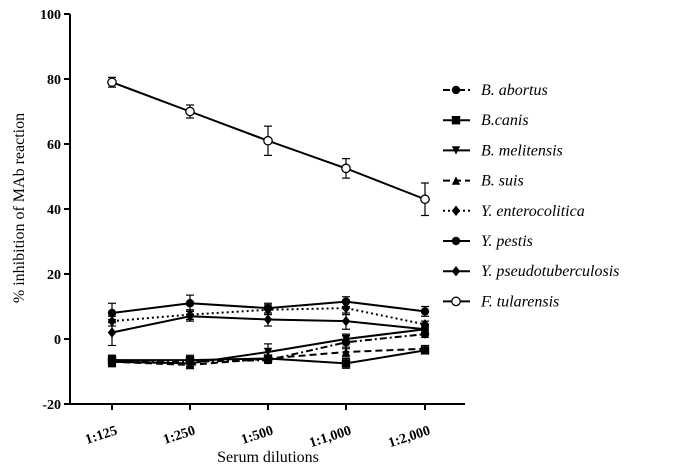 This screenshot has width=674, height=469. I want to click on legend-entry-7: F. tularensis, so click(501, 301).